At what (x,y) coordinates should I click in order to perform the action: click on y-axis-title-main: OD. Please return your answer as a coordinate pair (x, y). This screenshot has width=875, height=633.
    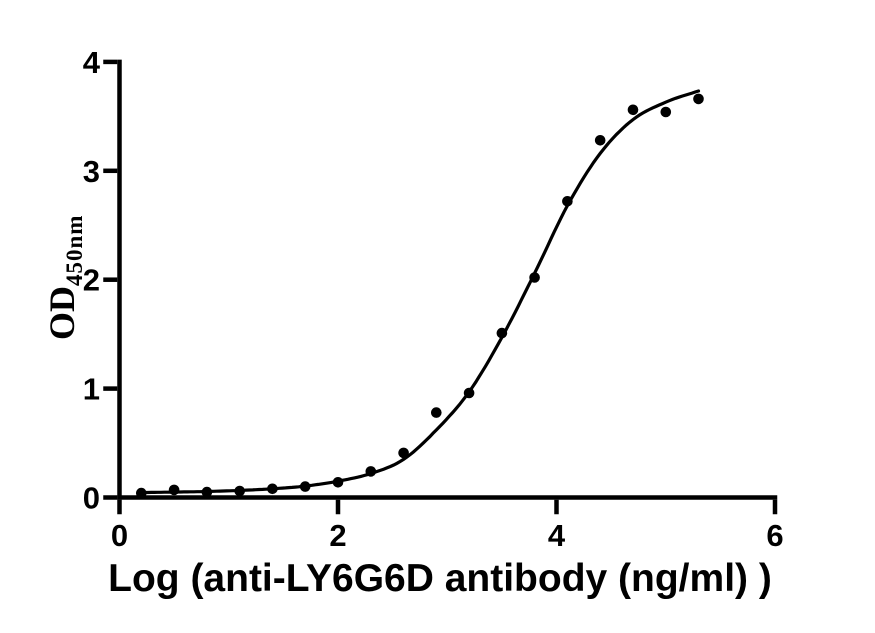
    Looking at the image, I should click on (62, 313).